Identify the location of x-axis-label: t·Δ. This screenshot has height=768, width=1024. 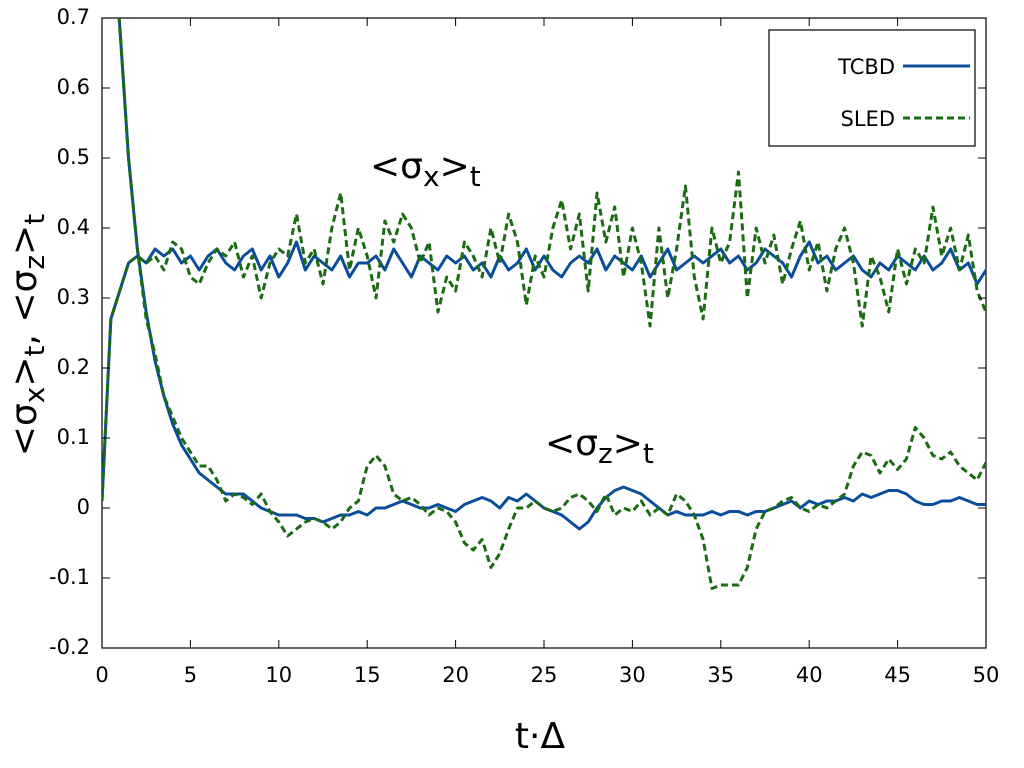
(540, 736).